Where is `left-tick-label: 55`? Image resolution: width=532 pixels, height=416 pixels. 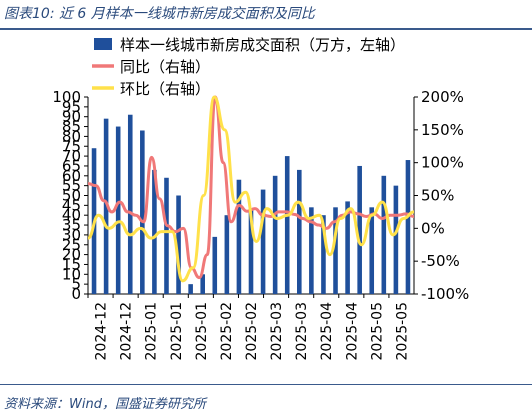 left-tick-label: 55 is located at coordinates (71, 186).